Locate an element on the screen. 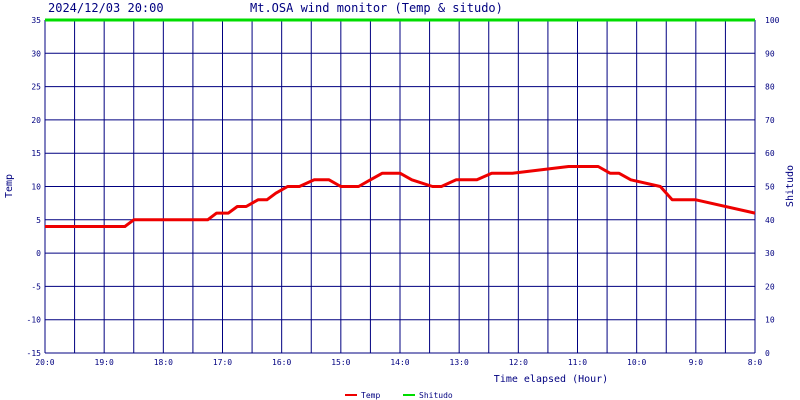  y-tick-label-left: -5 is located at coordinates (36, 286).